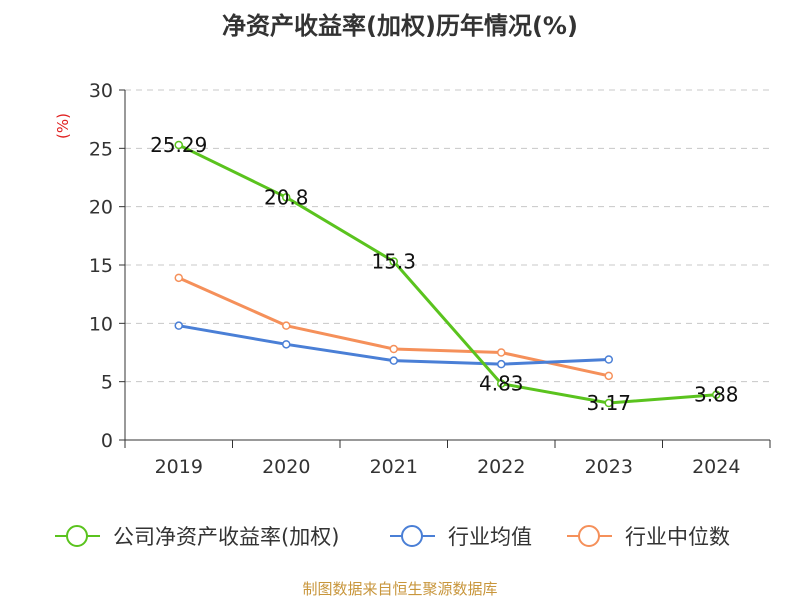 This screenshot has width=800, height=600. What do you see at coordinates (107, 441) in the screenshot?
I see `y-tick-label: 0` at bounding box center [107, 441].